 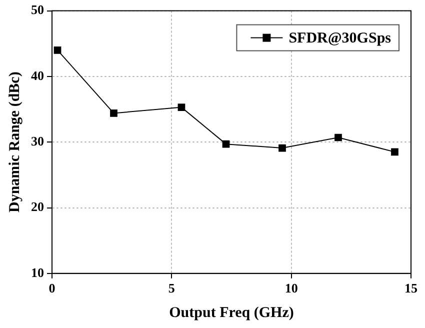 I want to click on y-tick-label: 20, so click(x=37, y=206).